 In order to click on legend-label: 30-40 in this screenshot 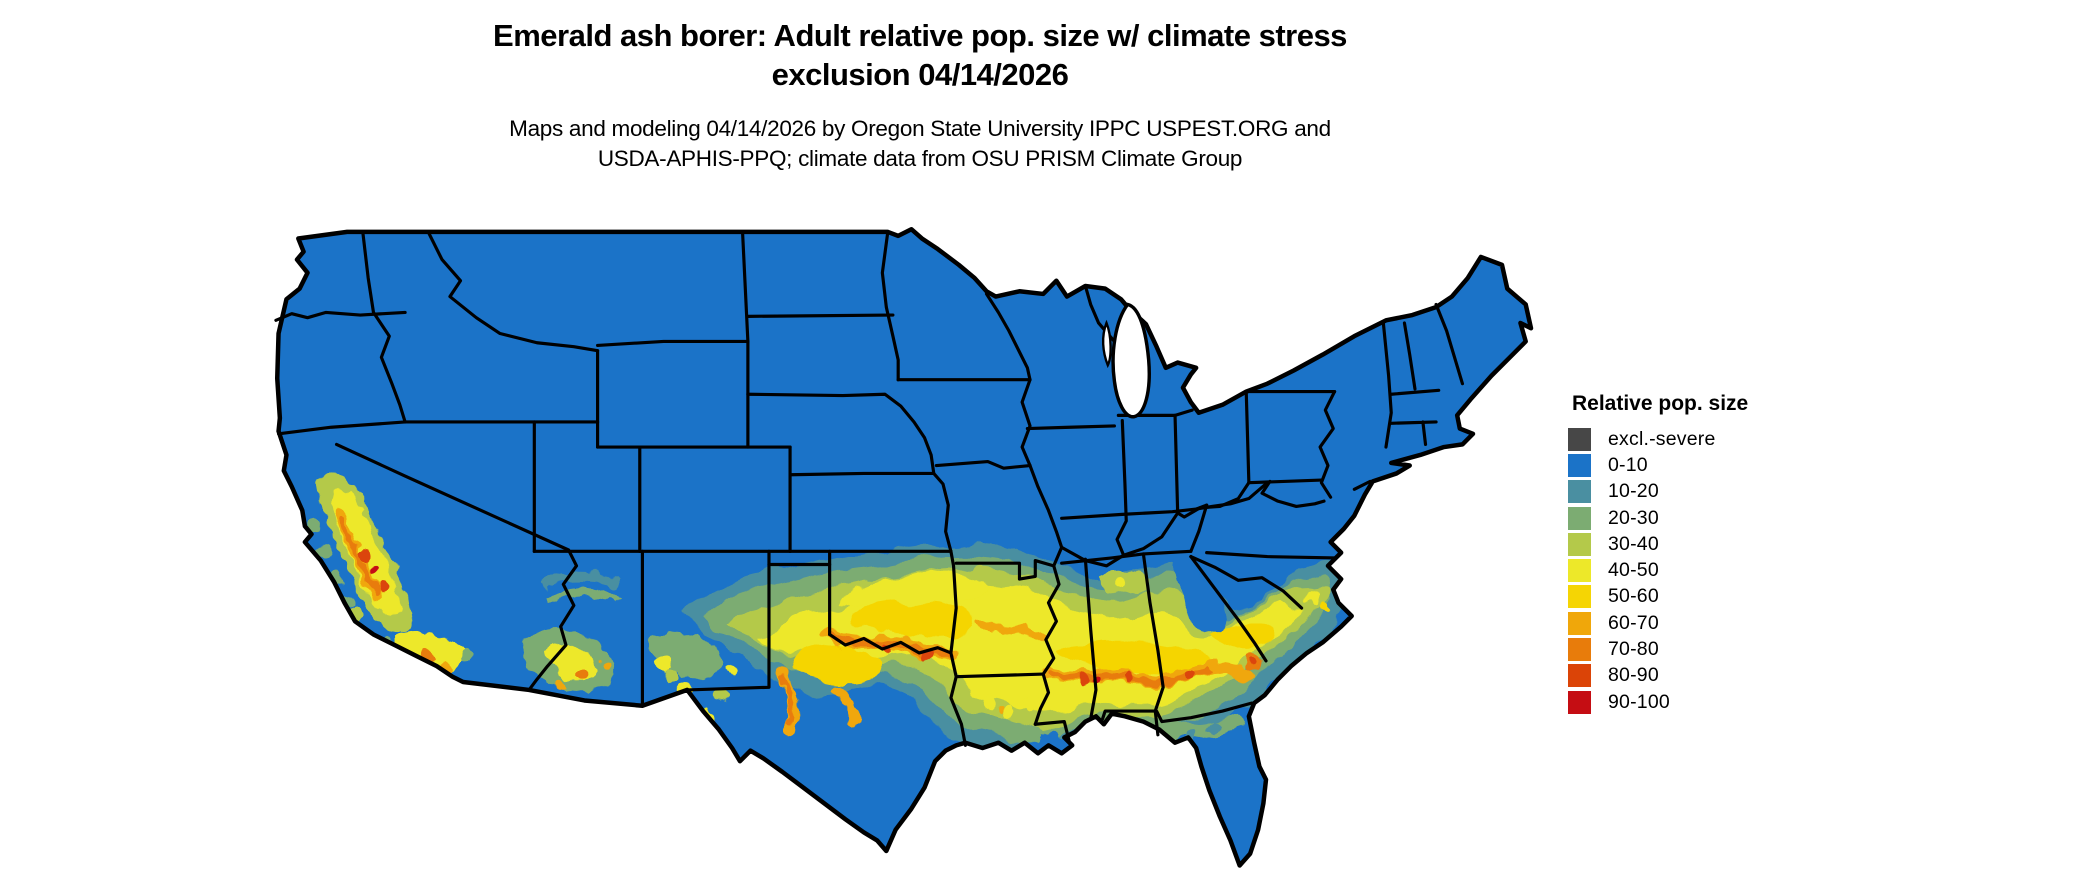, I will do `click(1633, 543)`.